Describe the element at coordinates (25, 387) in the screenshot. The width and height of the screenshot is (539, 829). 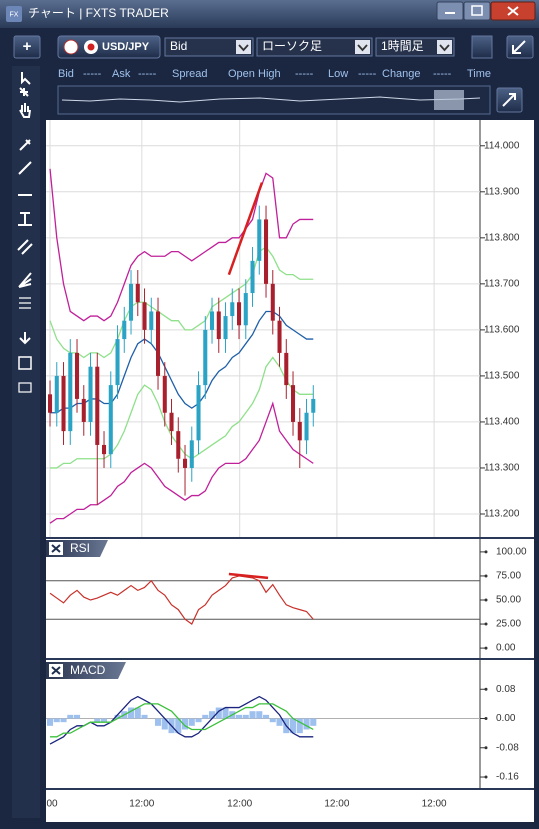
I see `tool-camera` at that location.